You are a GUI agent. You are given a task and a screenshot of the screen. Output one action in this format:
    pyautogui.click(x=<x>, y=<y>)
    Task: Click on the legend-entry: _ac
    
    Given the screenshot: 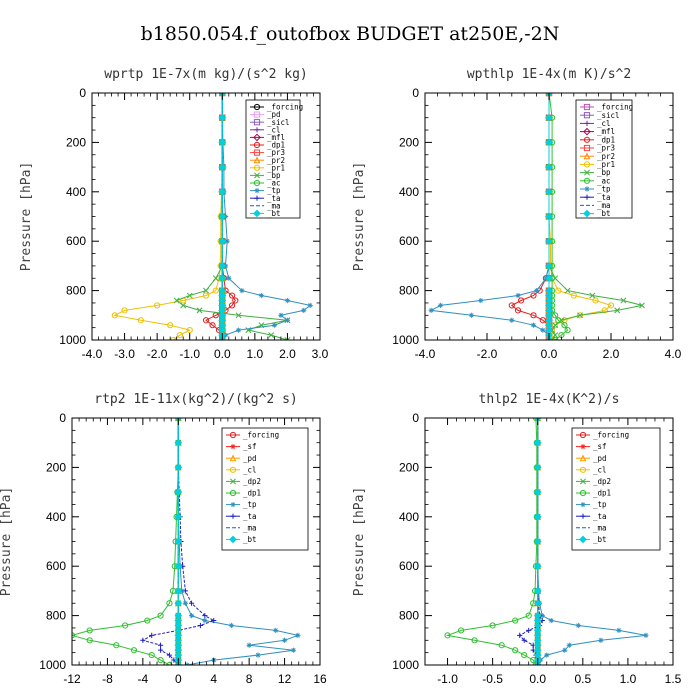 What is the action you would take?
    pyautogui.click(x=595, y=180)
    